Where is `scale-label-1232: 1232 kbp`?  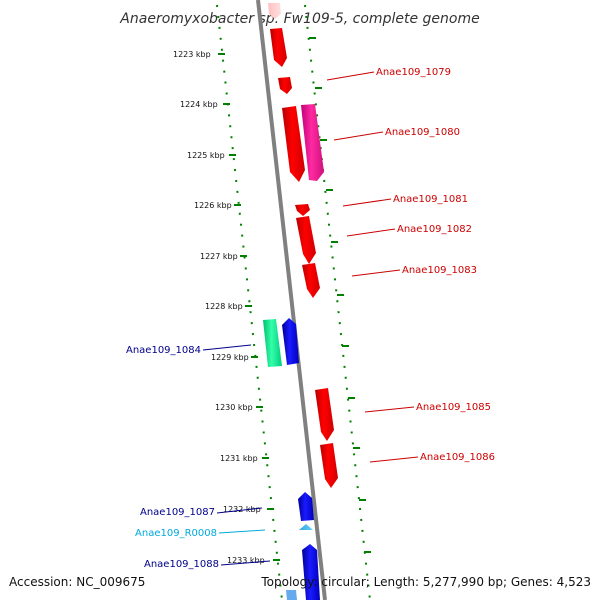
scale-label-1232: 1232 kbp is located at coordinates (242, 509).